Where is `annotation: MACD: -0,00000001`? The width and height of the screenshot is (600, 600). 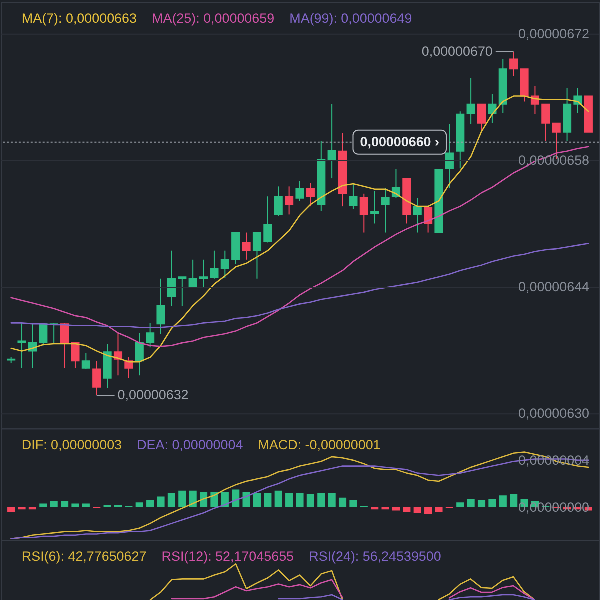 annotation: MACD: -0,00000001 is located at coordinates (319, 445).